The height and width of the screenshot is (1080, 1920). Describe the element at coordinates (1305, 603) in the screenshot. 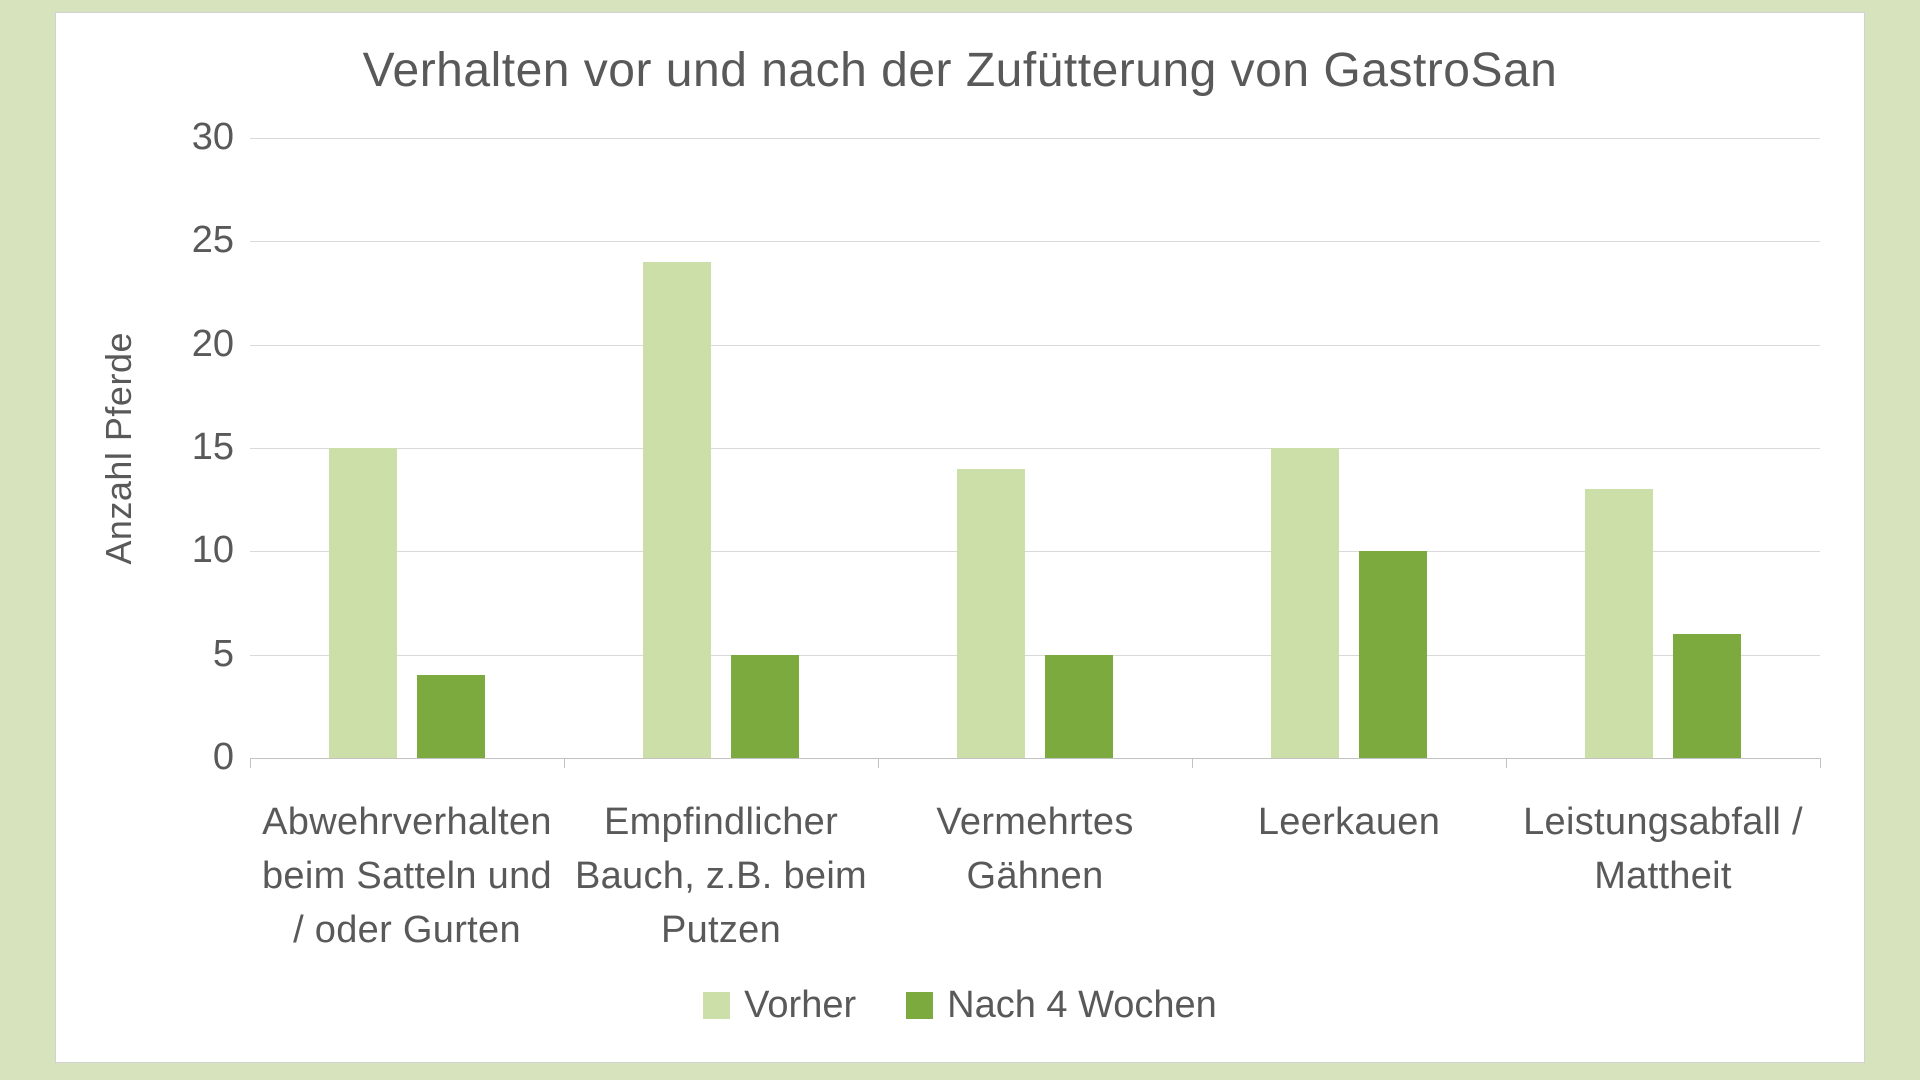

I see `bar-vorher-leerkauen` at that location.